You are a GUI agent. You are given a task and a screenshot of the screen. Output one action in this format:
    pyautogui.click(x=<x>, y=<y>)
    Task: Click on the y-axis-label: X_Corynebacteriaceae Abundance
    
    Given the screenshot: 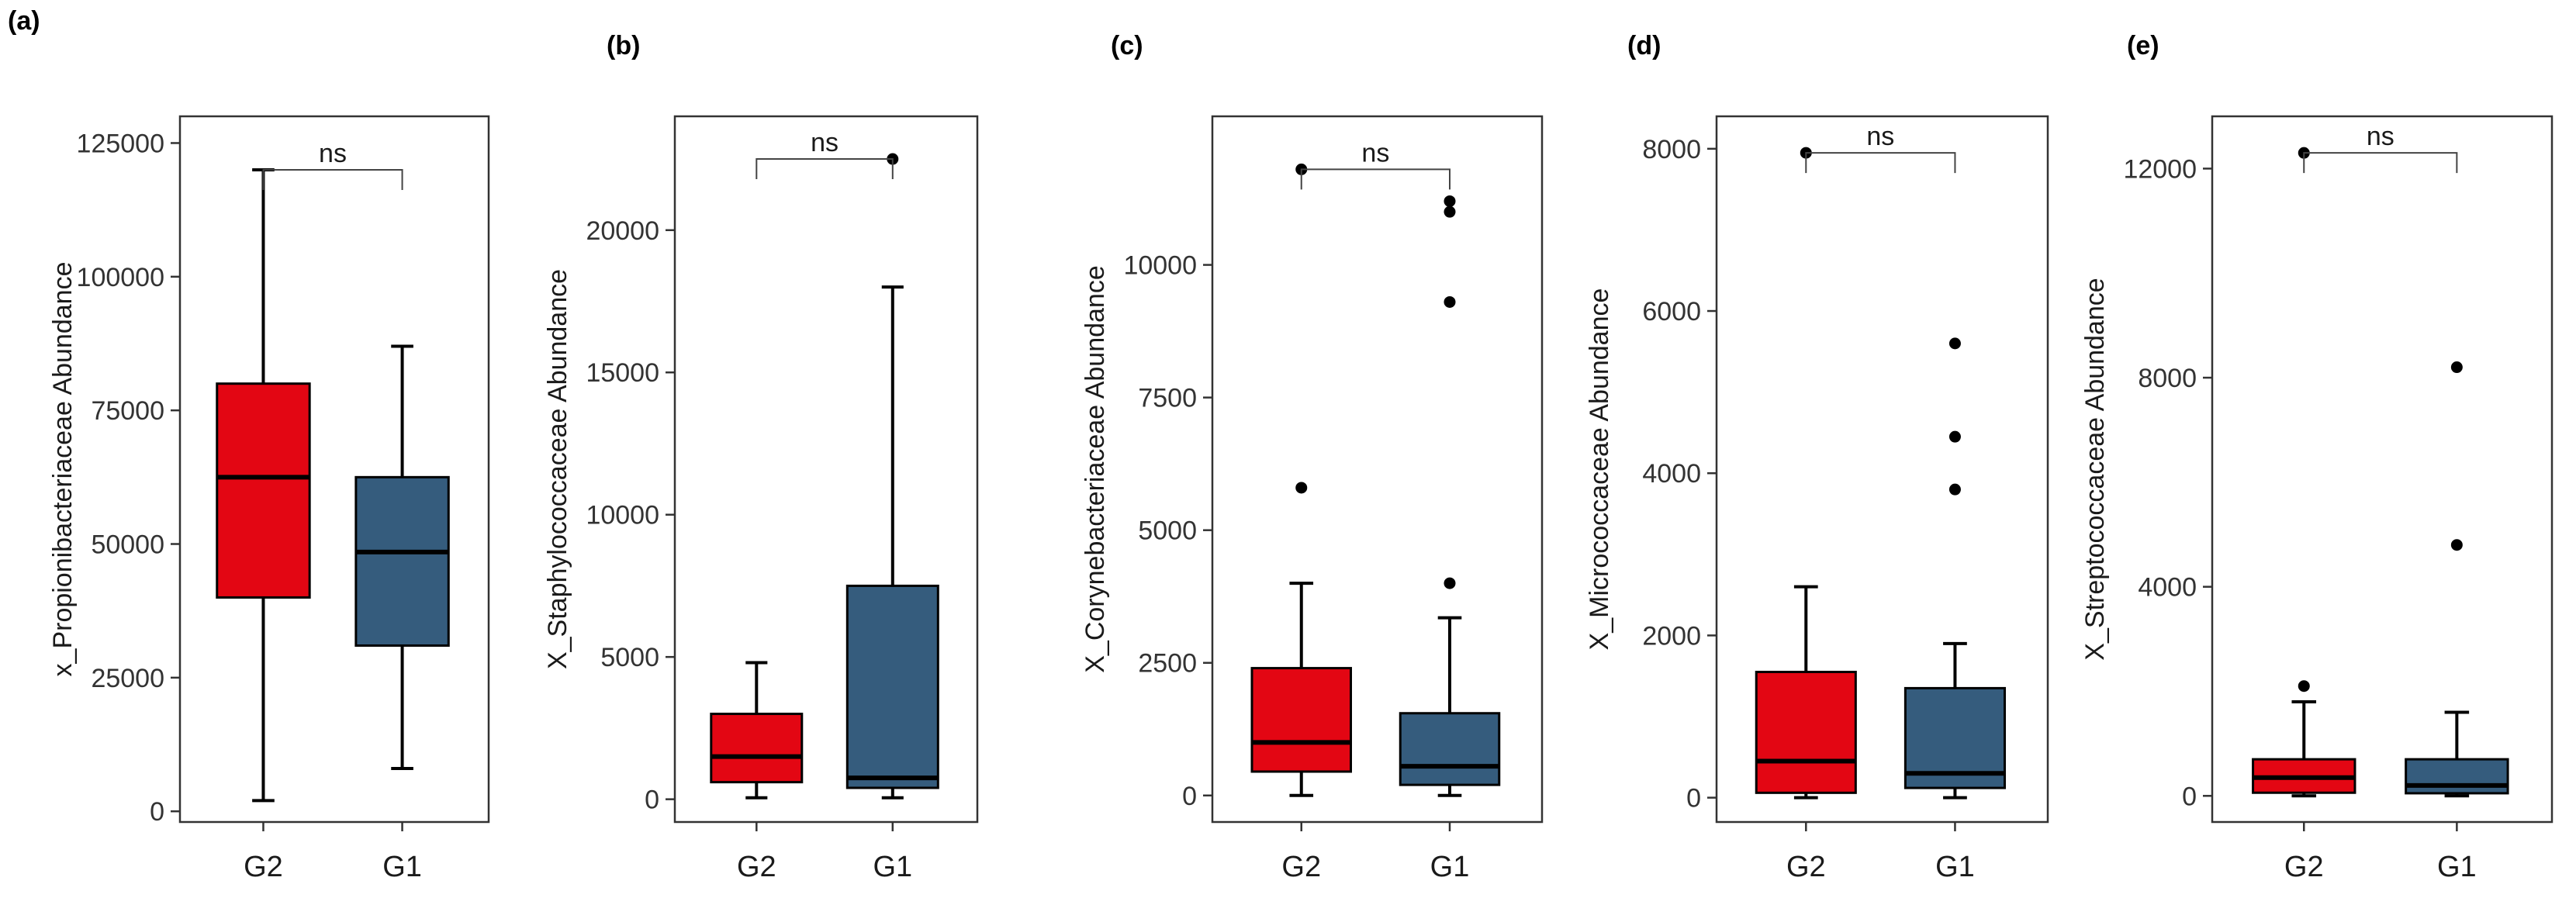 What is the action you would take?
    pyautogui.click(x=1095, y=469)
    